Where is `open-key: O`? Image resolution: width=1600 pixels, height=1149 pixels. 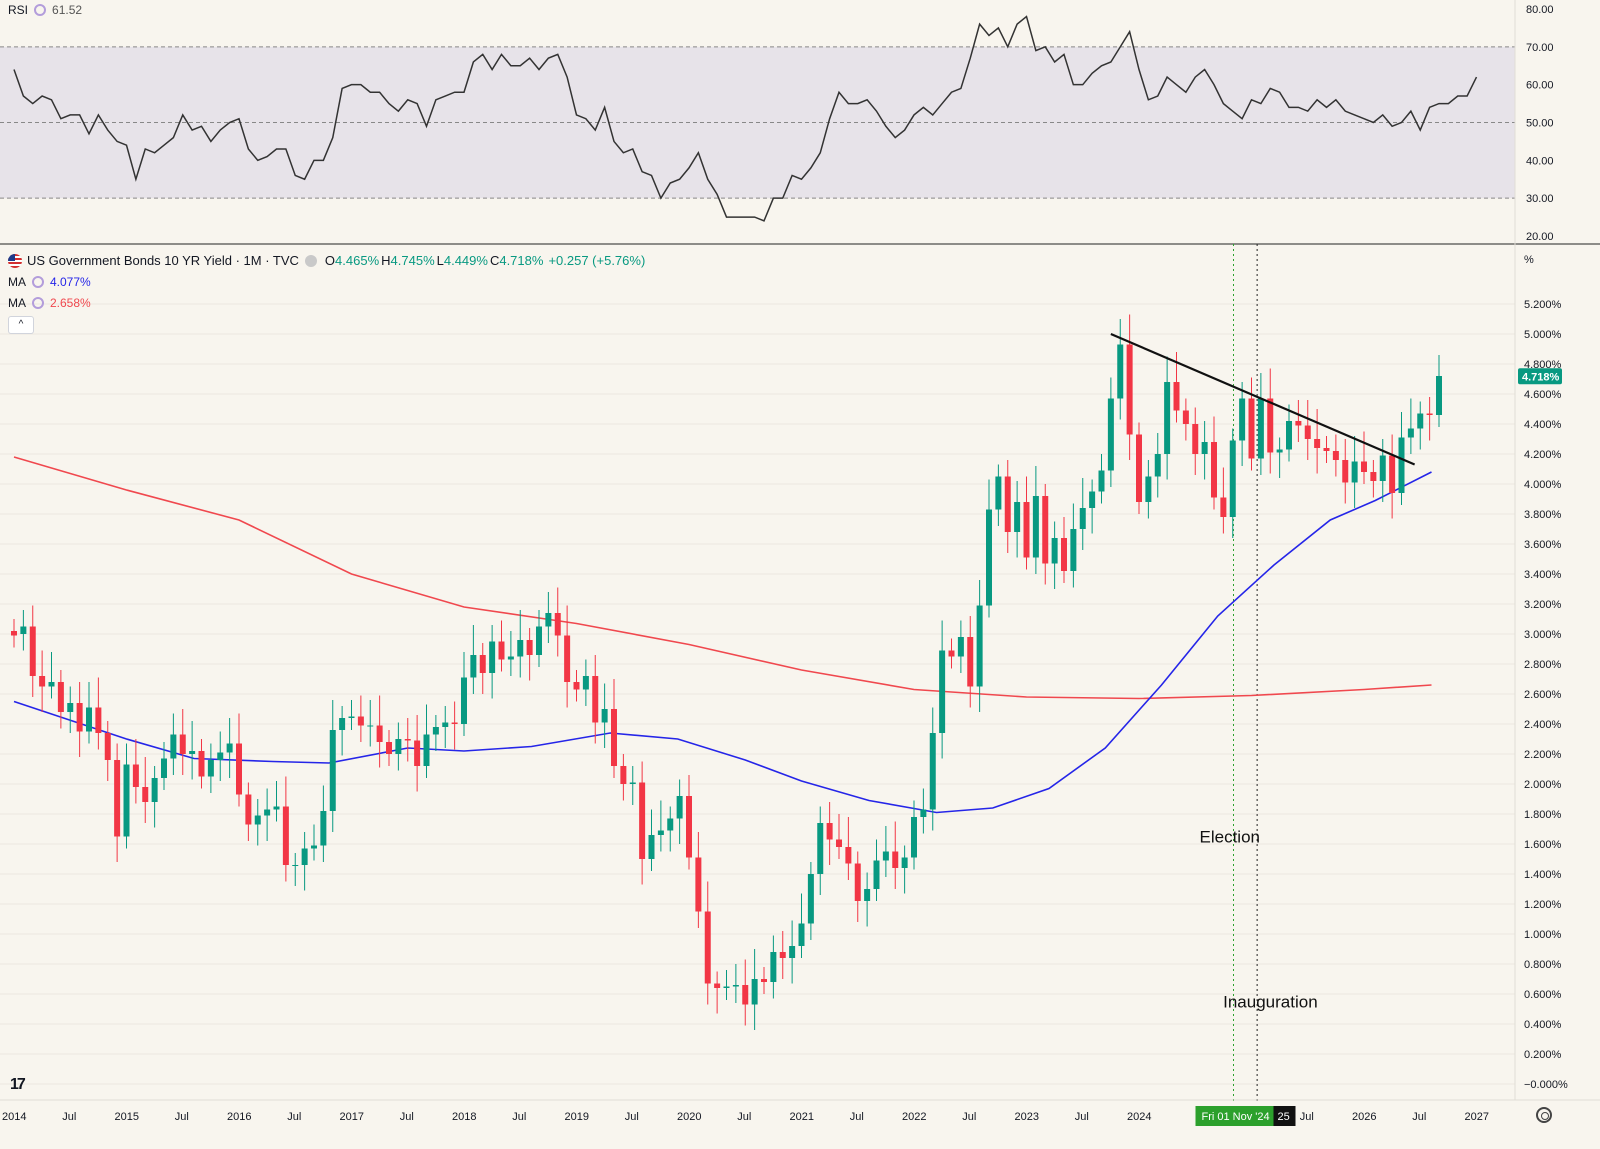 open-key: O is located at coordinates (330, 260).